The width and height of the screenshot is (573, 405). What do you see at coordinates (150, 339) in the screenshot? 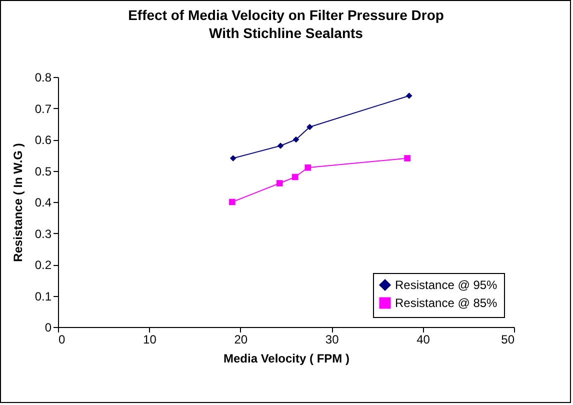
I see `x-tick-label: 10` at bounding box center [150, 339].